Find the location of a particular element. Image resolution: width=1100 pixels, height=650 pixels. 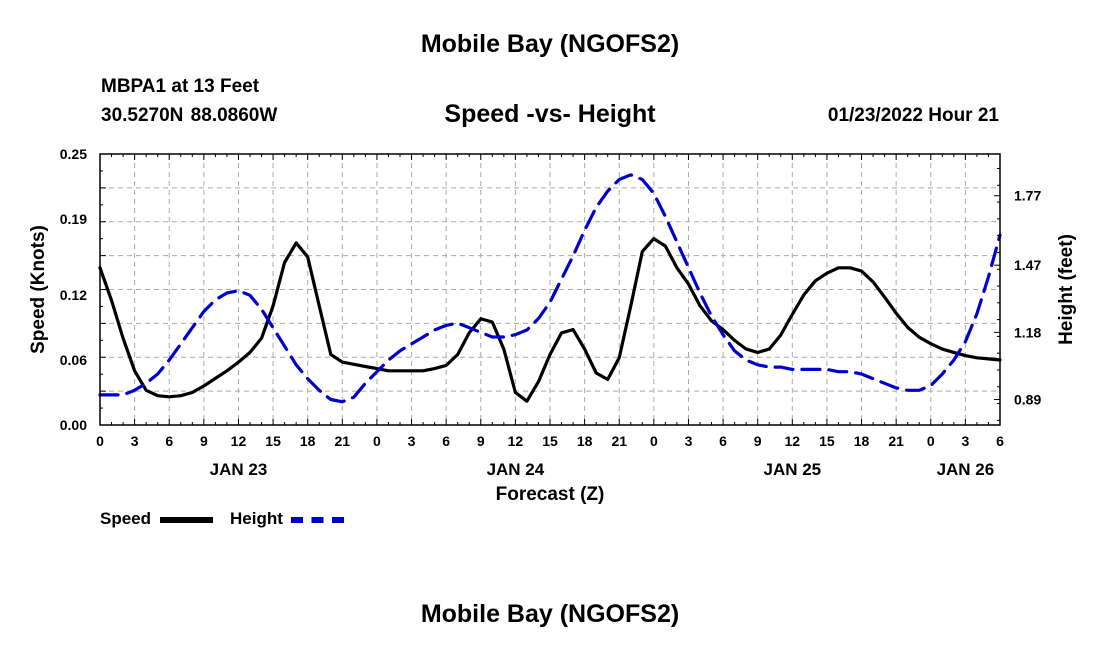

day-label: JAN 23 is located at coordinates (239, 469).